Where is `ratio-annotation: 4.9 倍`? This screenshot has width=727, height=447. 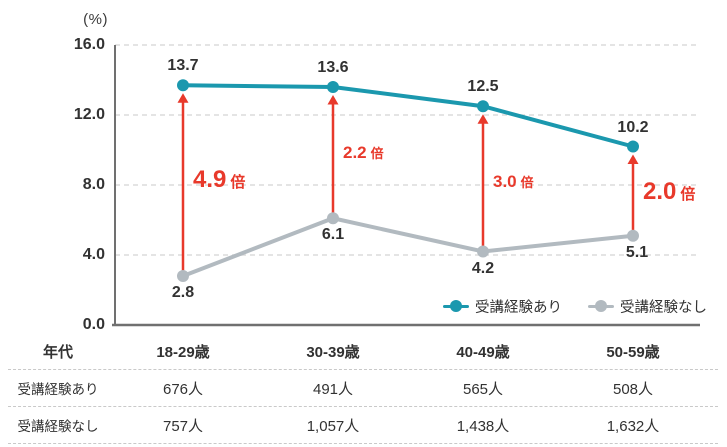
ratio-annotation: 4.9 倍 is located at coordinates (219, 180).